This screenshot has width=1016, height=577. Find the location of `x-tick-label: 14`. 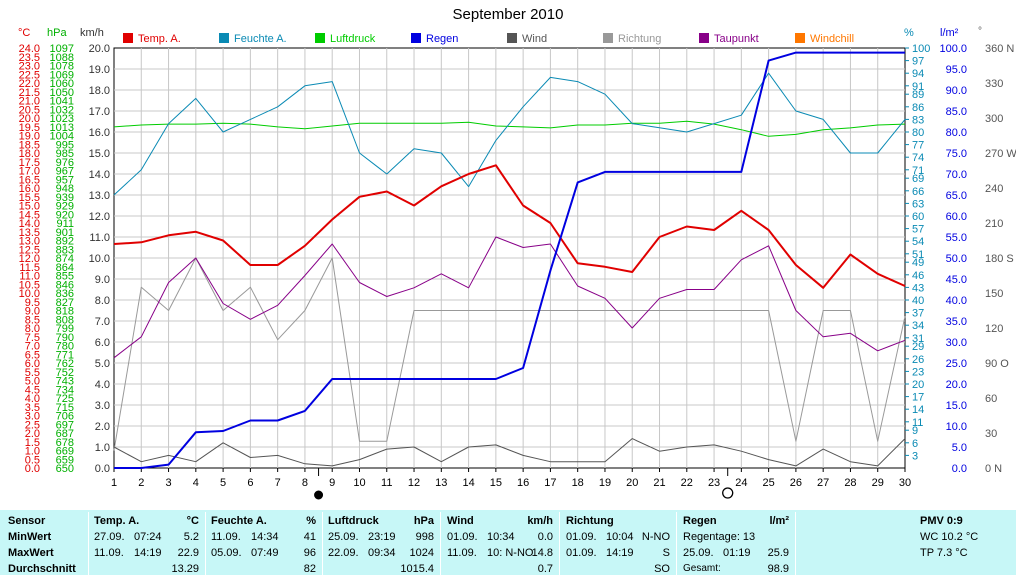

x-tick-label: 14 is located at coordinates (468, 483).